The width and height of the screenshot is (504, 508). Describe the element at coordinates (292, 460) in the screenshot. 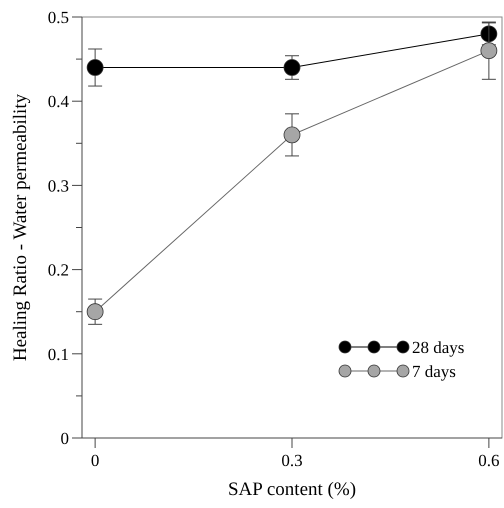

I see `x-tick-label: 0.3` at that location.